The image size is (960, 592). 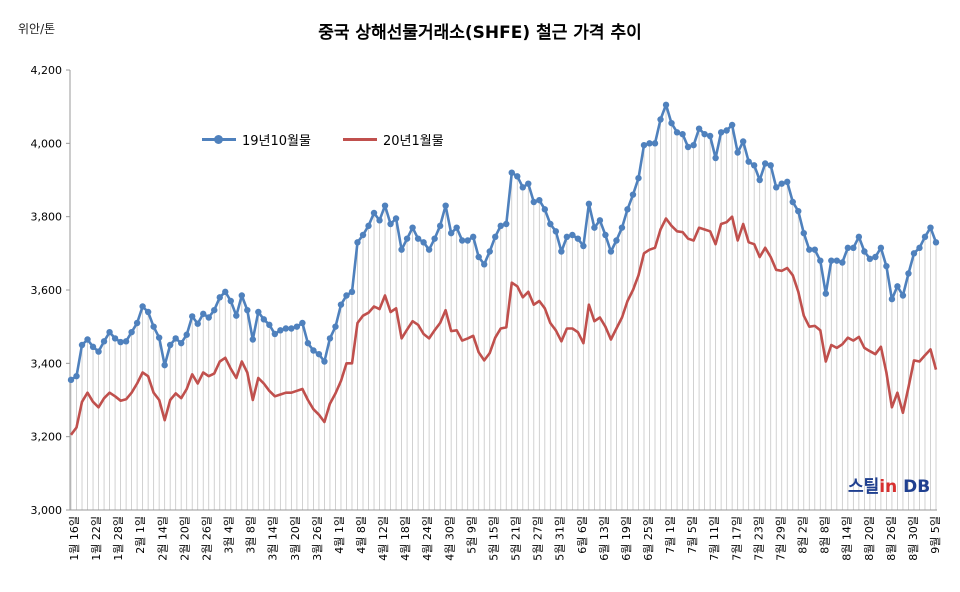 What do you see at coordinates (383, 538) in the screenshot?
I see `x-tick-label: 4월 12일` at bounding box center [383, 538].